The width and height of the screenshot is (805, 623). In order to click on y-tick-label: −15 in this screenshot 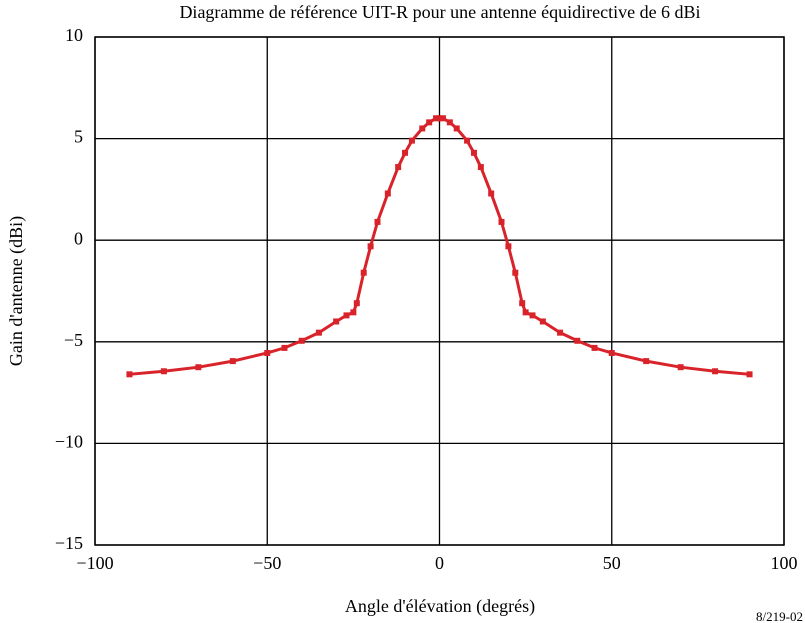, I will do `click(69, 543)`.